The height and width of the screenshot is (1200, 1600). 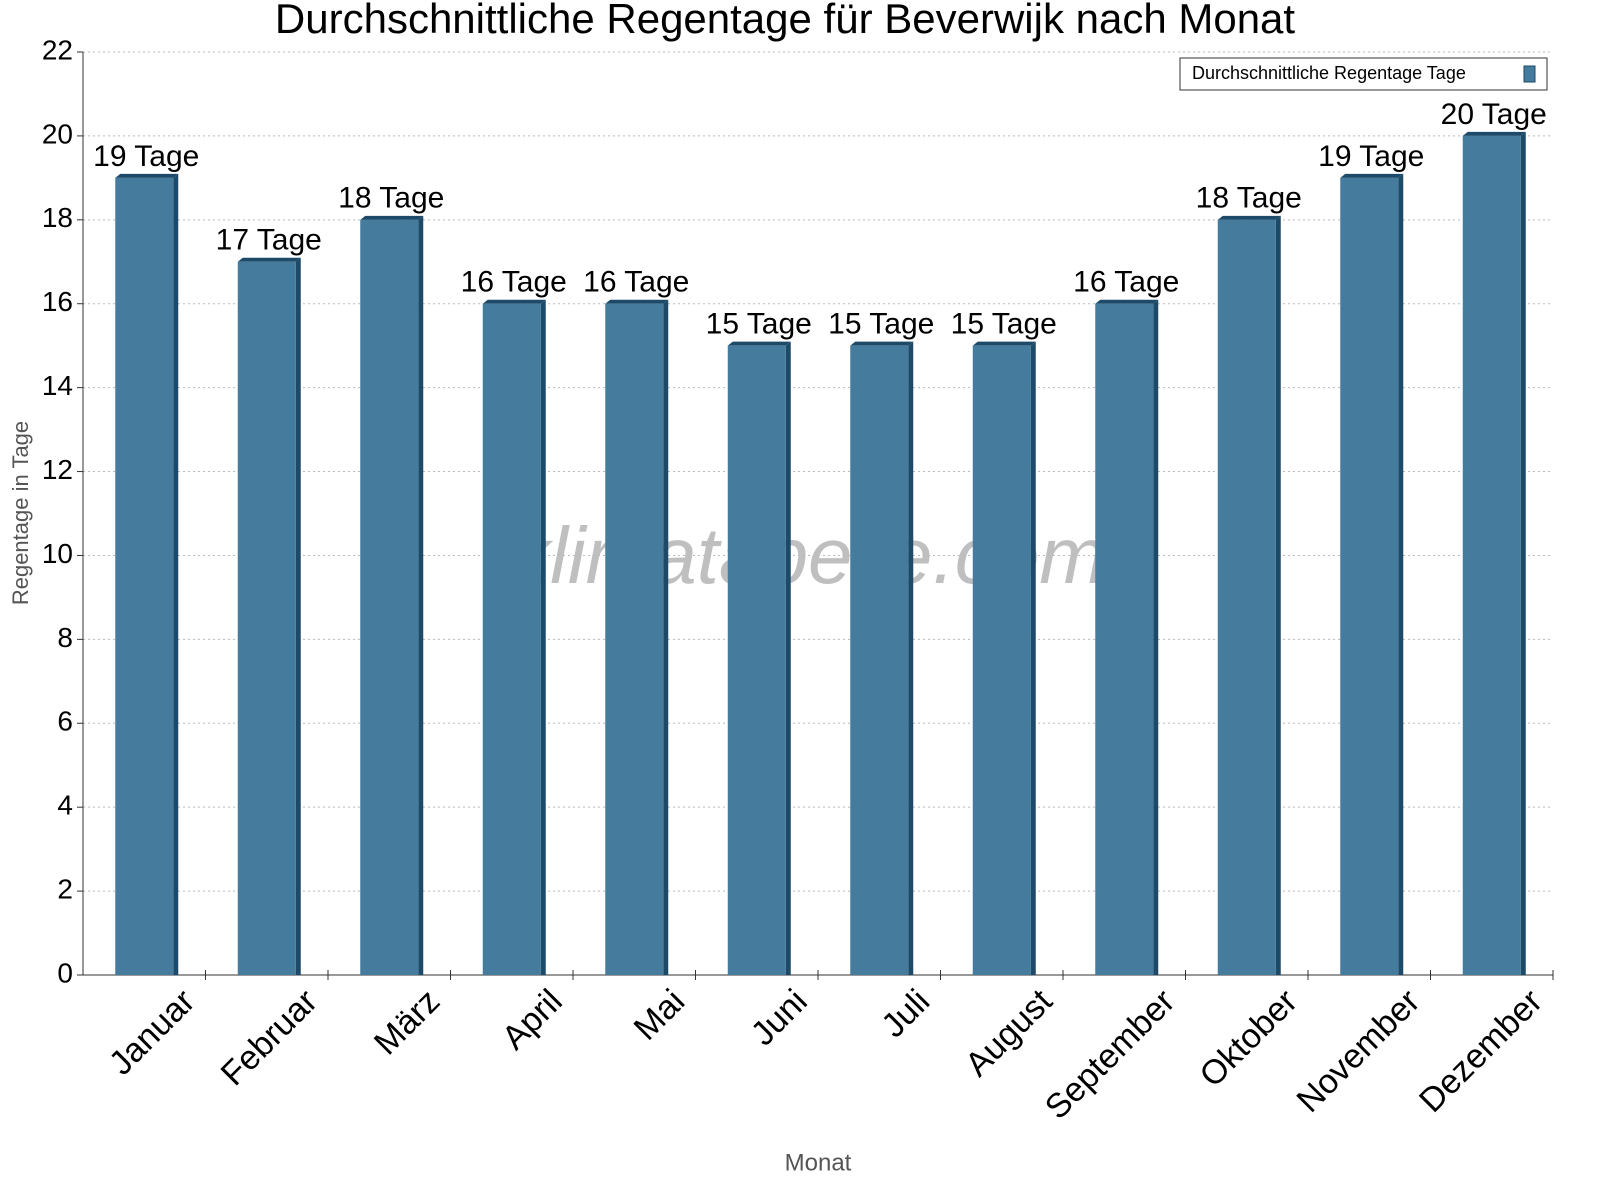 I want to click on y-tick-label: 16, so click(x=57, y=301).